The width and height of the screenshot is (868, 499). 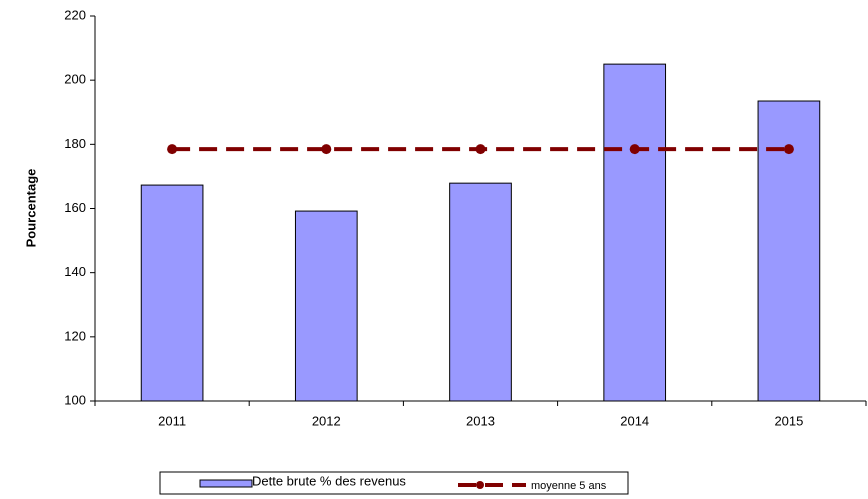 I want to click on y-axis-label: Pourcentage, so click(x=30, y=208).